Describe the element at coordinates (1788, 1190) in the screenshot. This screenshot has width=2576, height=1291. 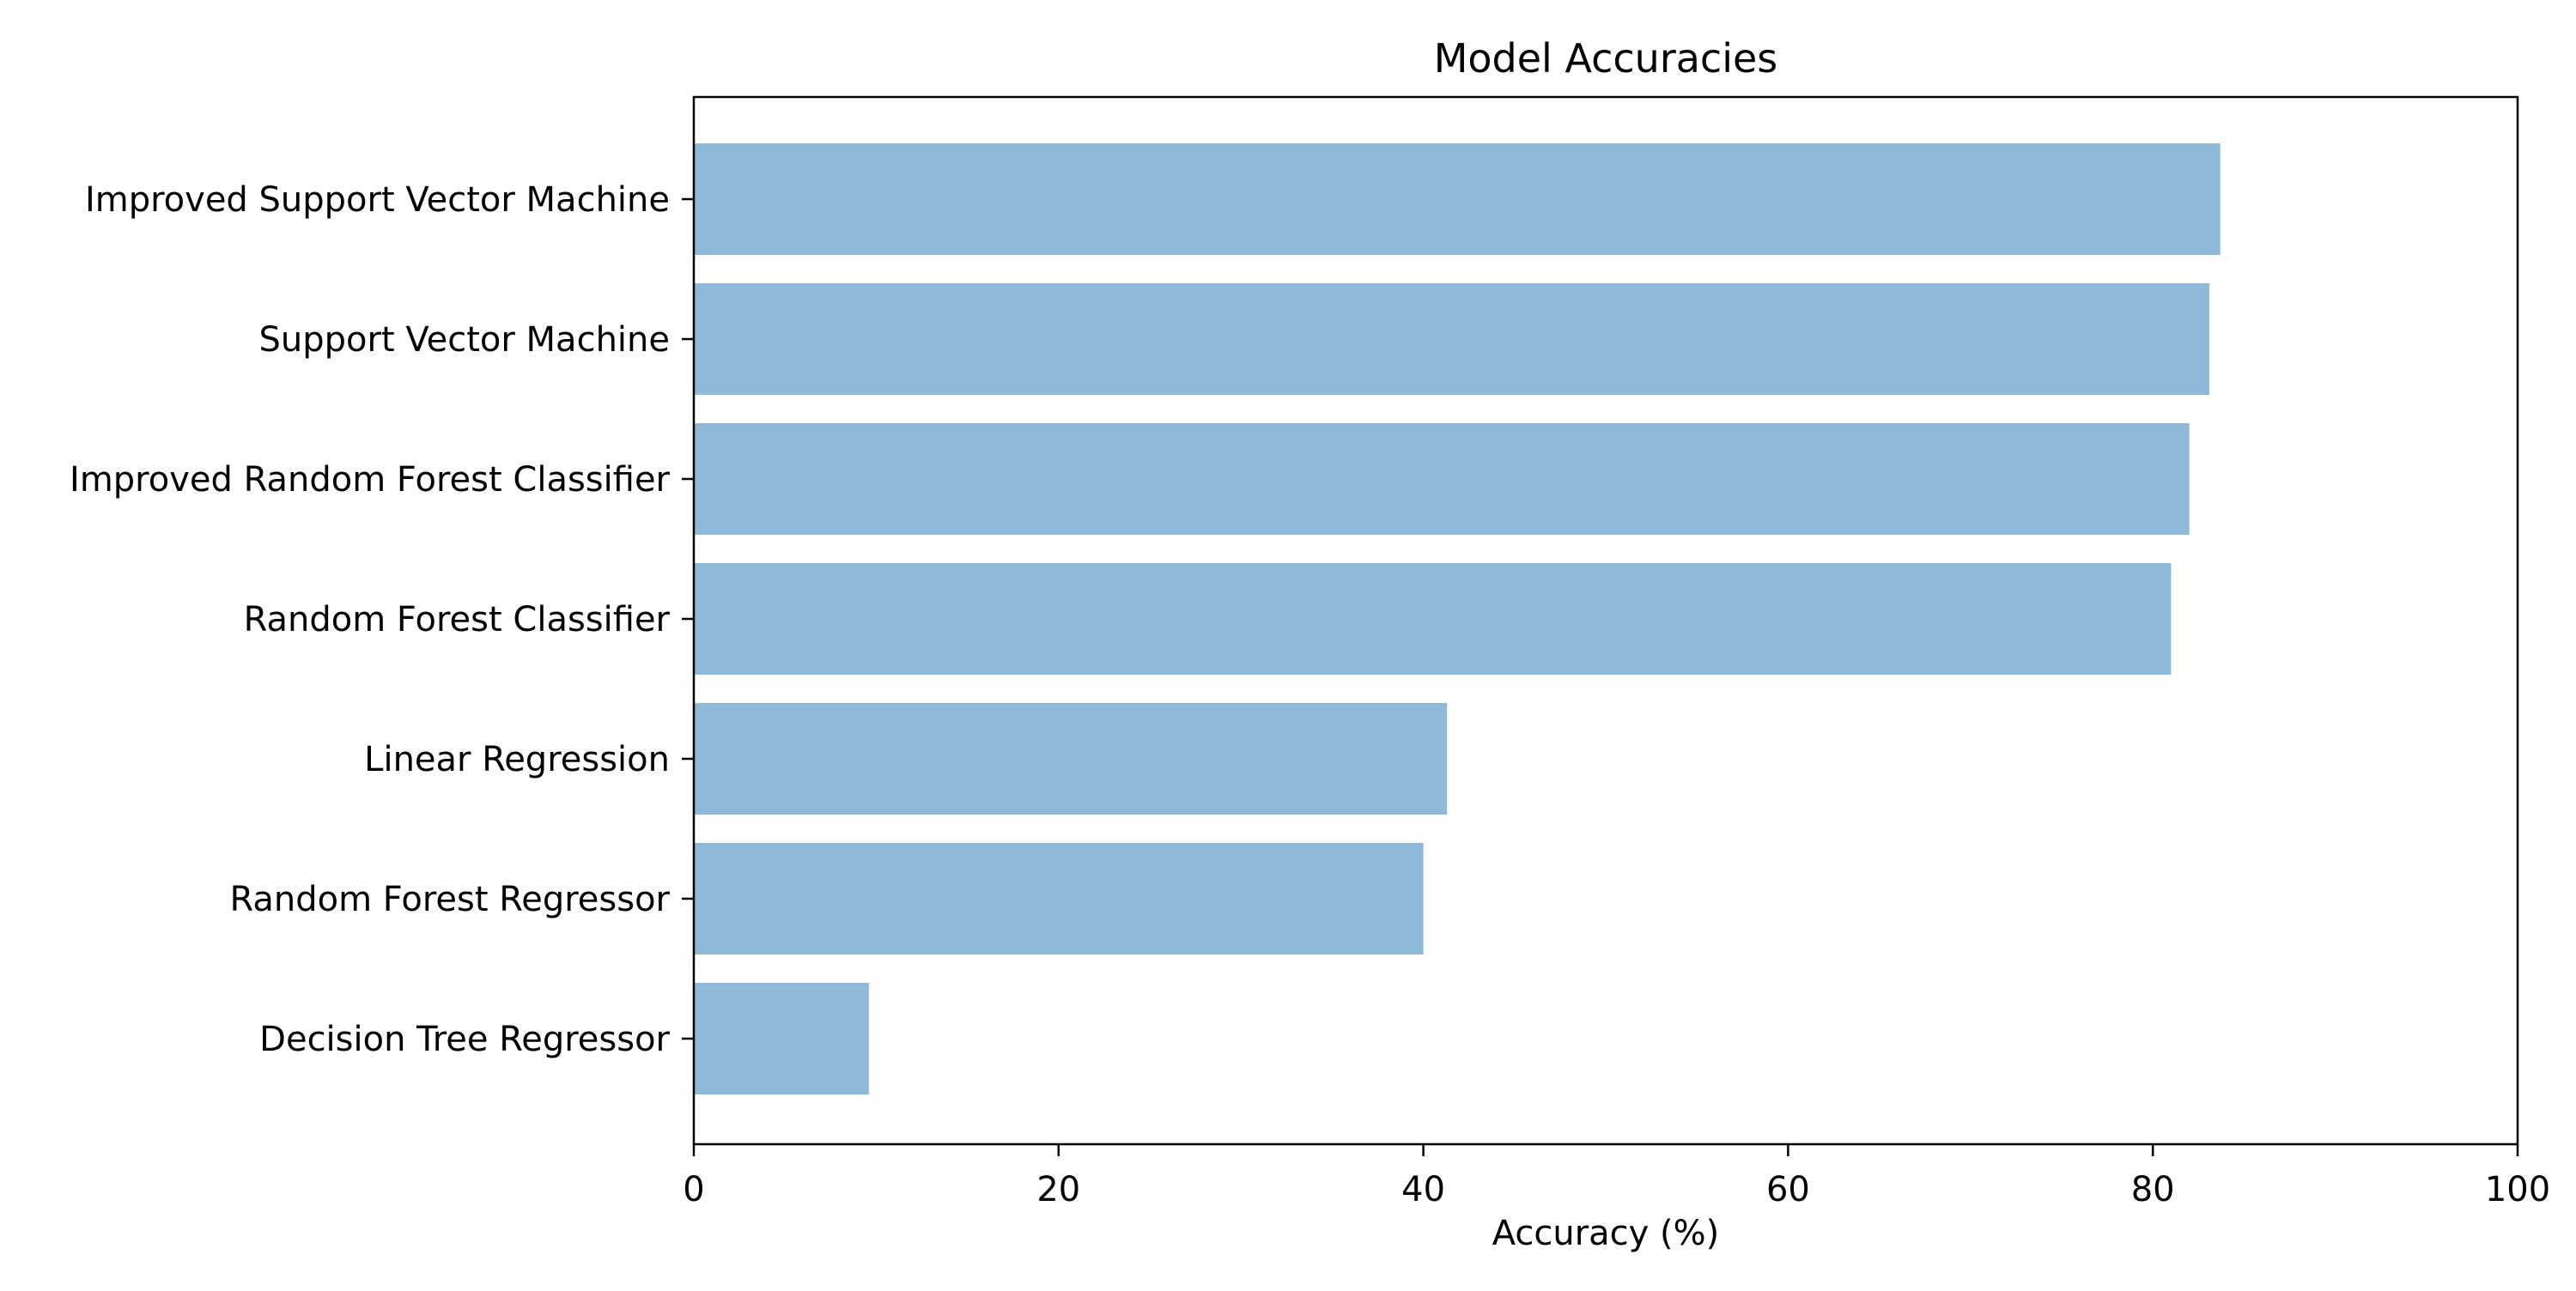
I see `x-tick-label: 60` at that location.